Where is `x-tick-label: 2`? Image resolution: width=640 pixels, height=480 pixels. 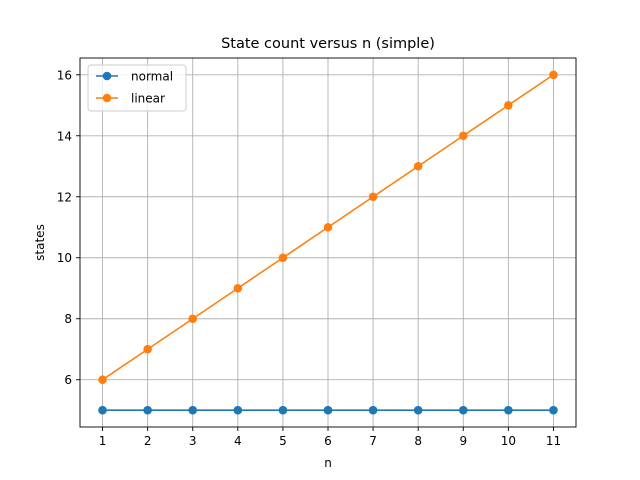
x-tick-label: 2 is located at coordinates (148, 441).